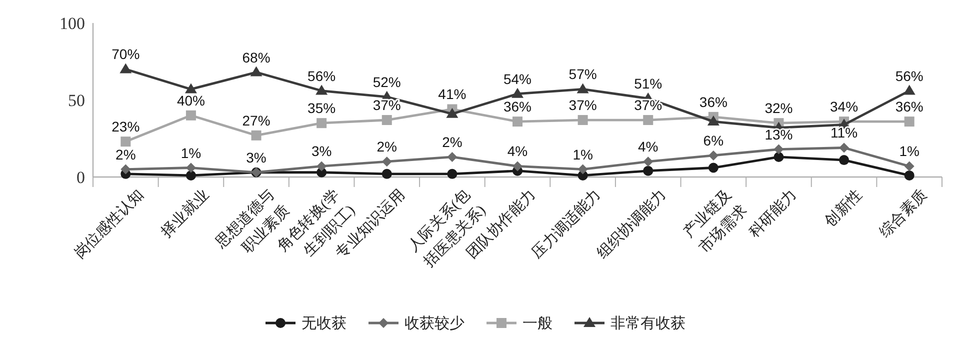 The height and width of the screenshot is (337, 973). I want to click on data-label: 11%, so click(844, 132).